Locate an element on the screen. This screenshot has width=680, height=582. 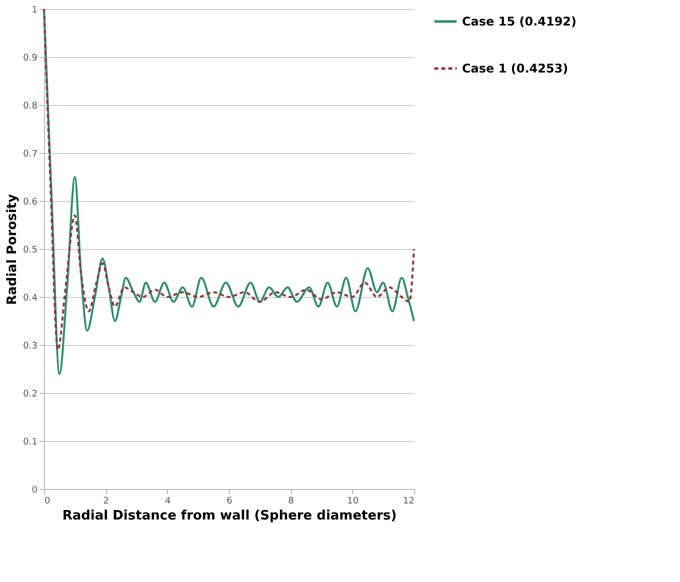
y-axis-title: Radial Porosity is located at coordinates (12, 249).